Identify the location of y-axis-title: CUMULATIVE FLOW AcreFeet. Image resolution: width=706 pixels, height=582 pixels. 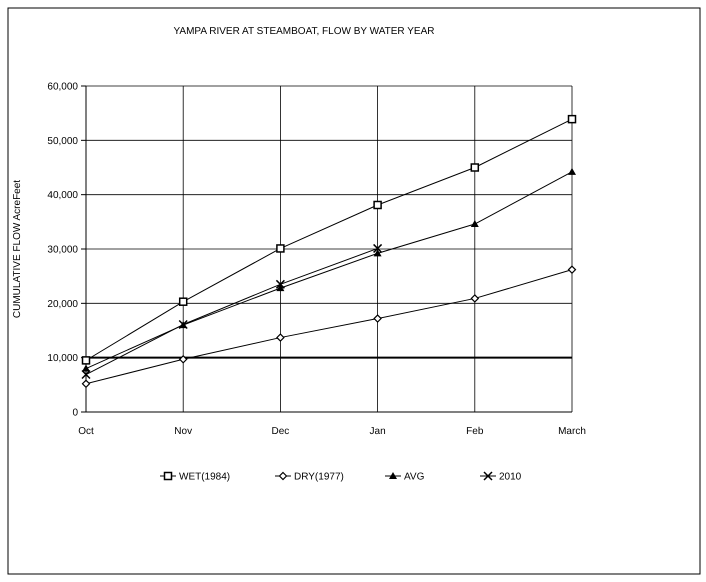
(17, 249).